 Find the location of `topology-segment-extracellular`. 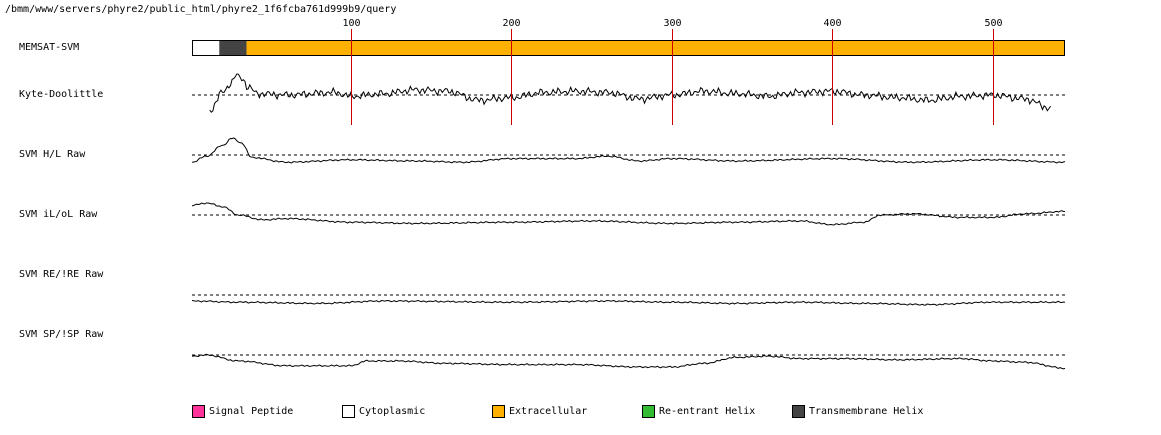

topology-segment-extracellular is located at coordinates (655, 47).